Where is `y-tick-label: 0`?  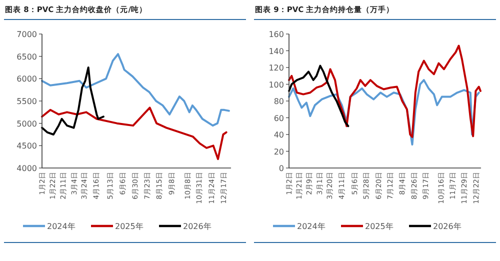 y-tick-label: 0 is located at coordinates (281, 168).